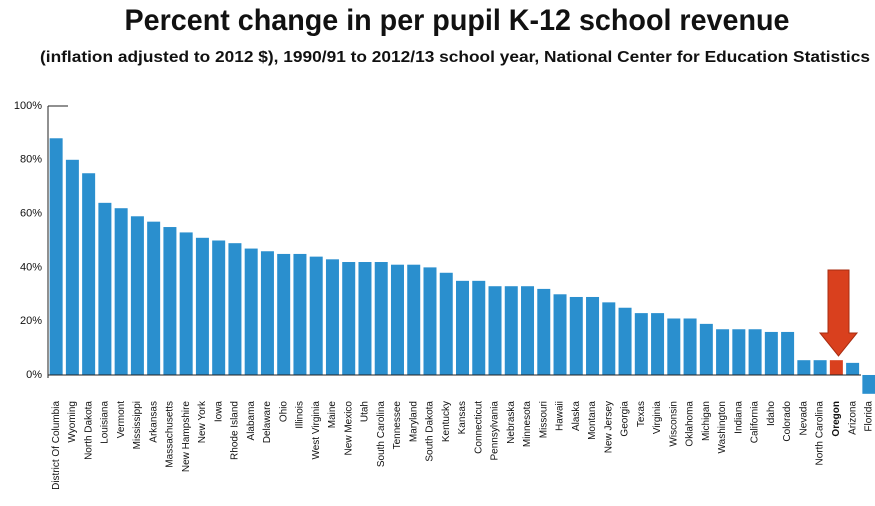 This screenshot has height=506, width=875. What do you see at coordinates (381, 434) in the screenshot?
I see `x-tick-label: South Carolina` at bounding box center [381, 434].